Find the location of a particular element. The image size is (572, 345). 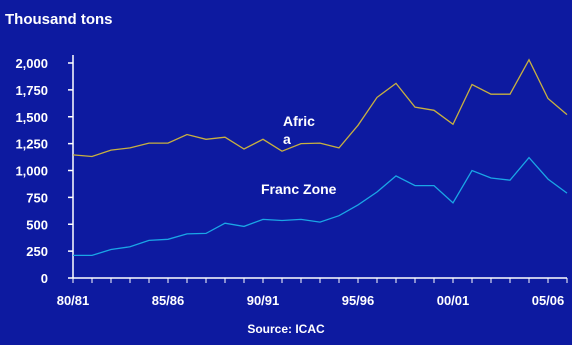

y-tick-label: 1,500 is located at coordinates (31, 117).